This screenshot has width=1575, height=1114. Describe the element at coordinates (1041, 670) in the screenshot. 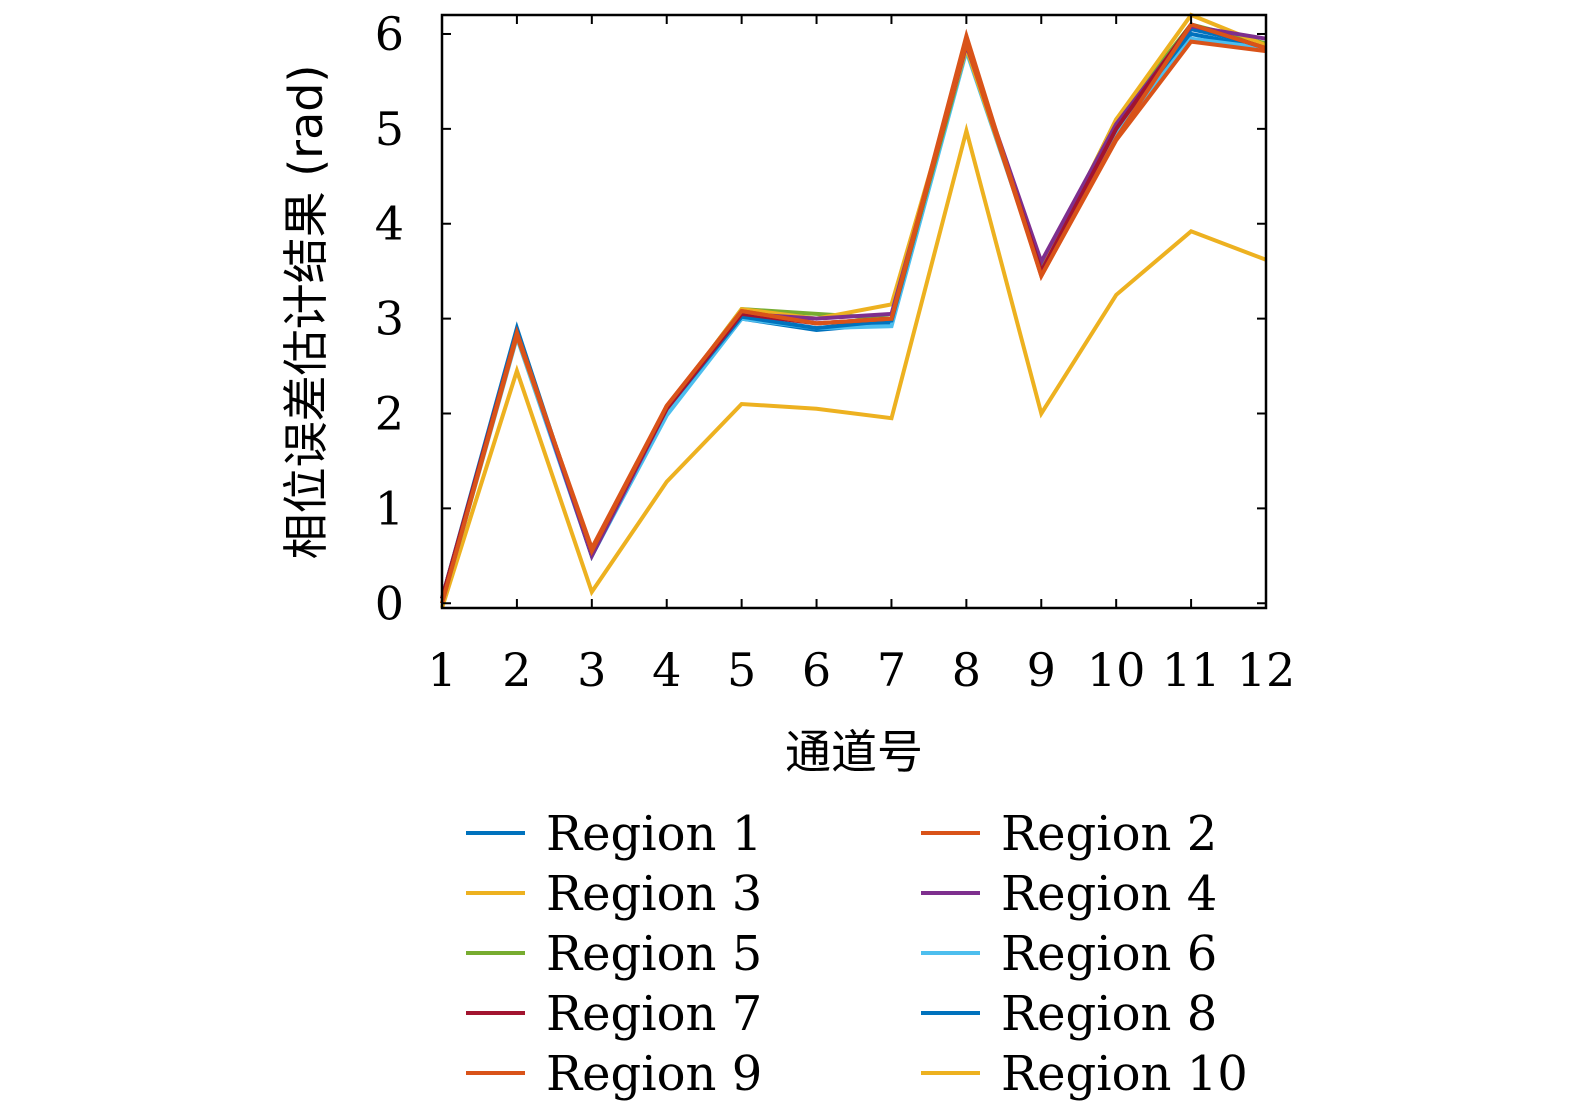

I see `x-tick-label: 9` at that location.